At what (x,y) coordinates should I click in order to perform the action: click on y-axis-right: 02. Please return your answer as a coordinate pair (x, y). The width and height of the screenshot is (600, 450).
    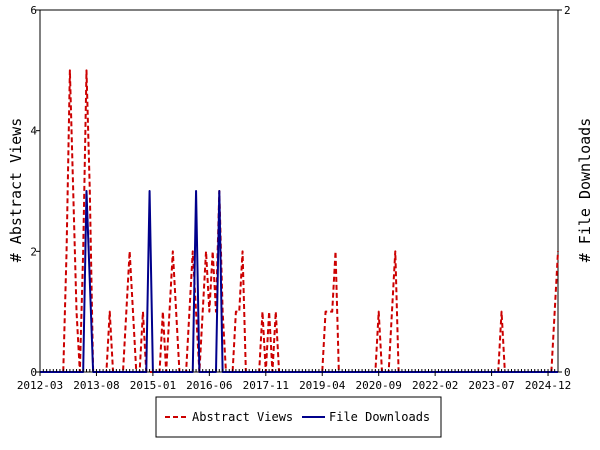
    Looking at the image, I should click on (564, 191).